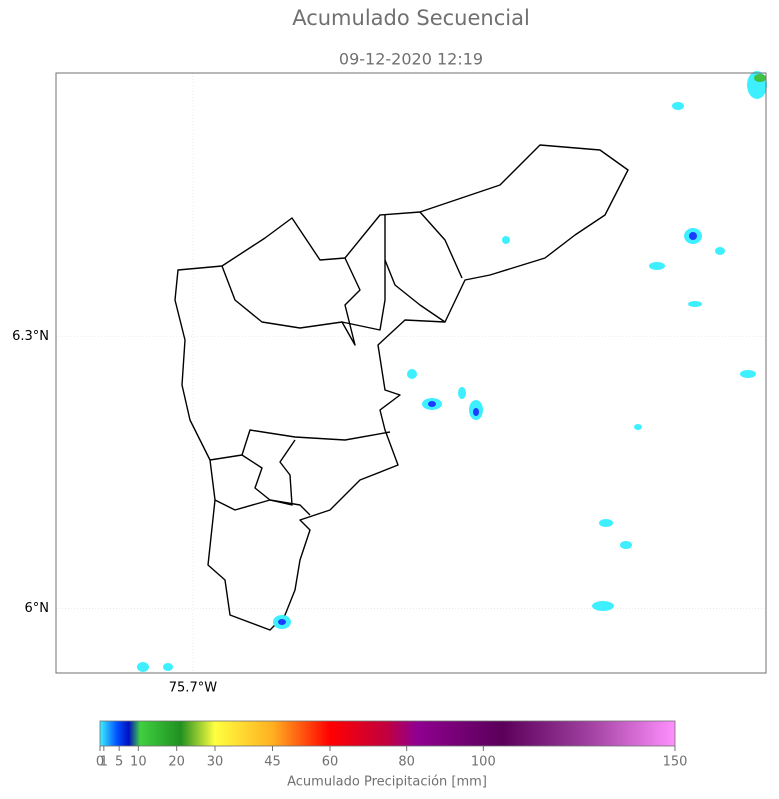 The image size is (779, 799). Describe the element at coordinates (675, 762) in the screenshot. I see `colorbar-tick-label: 150` at that location.